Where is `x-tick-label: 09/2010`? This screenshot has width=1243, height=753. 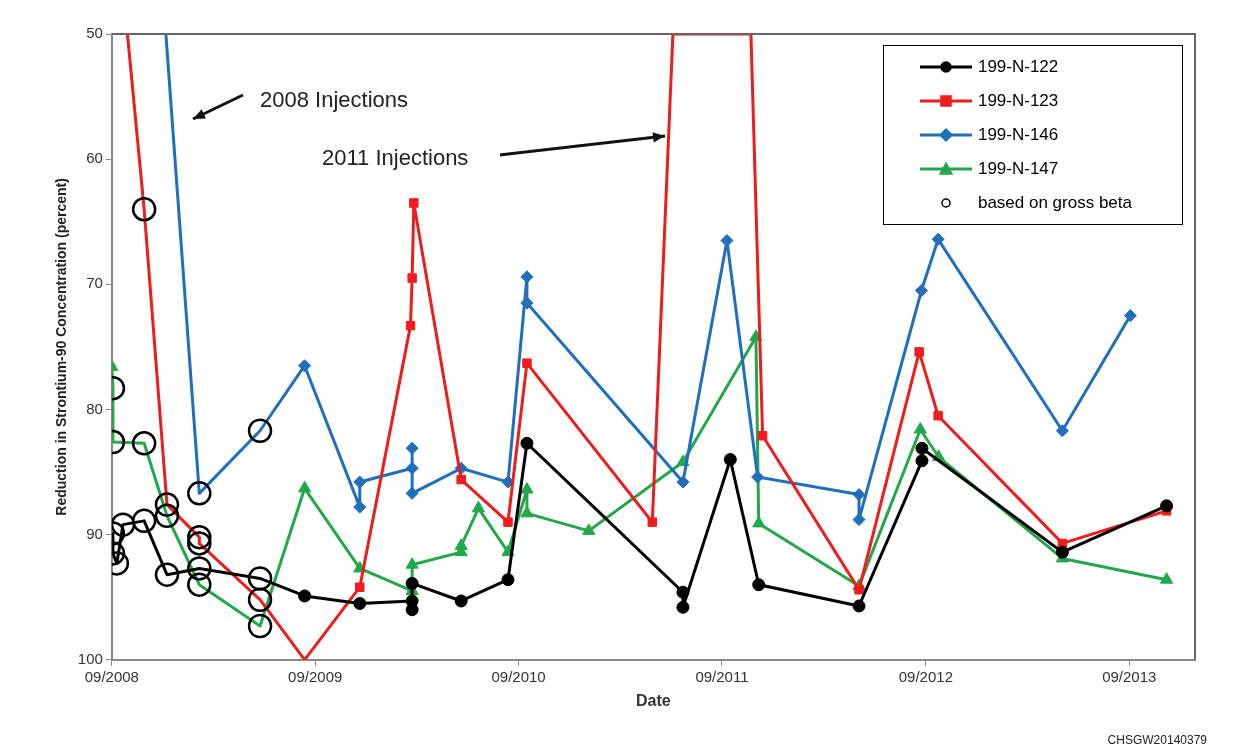 x-tick-label: 09/2010 is located at coordinates (518, 676).